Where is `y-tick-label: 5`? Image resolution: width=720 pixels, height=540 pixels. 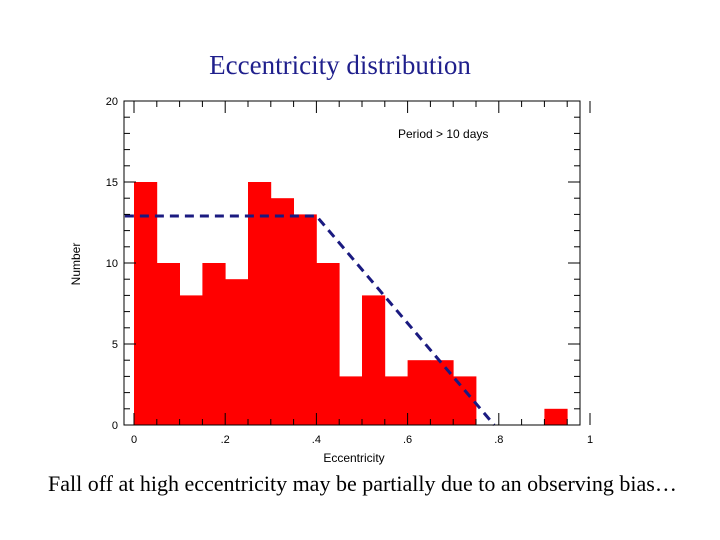 y-tick-label: 5 is located at coordinates (115, 345).